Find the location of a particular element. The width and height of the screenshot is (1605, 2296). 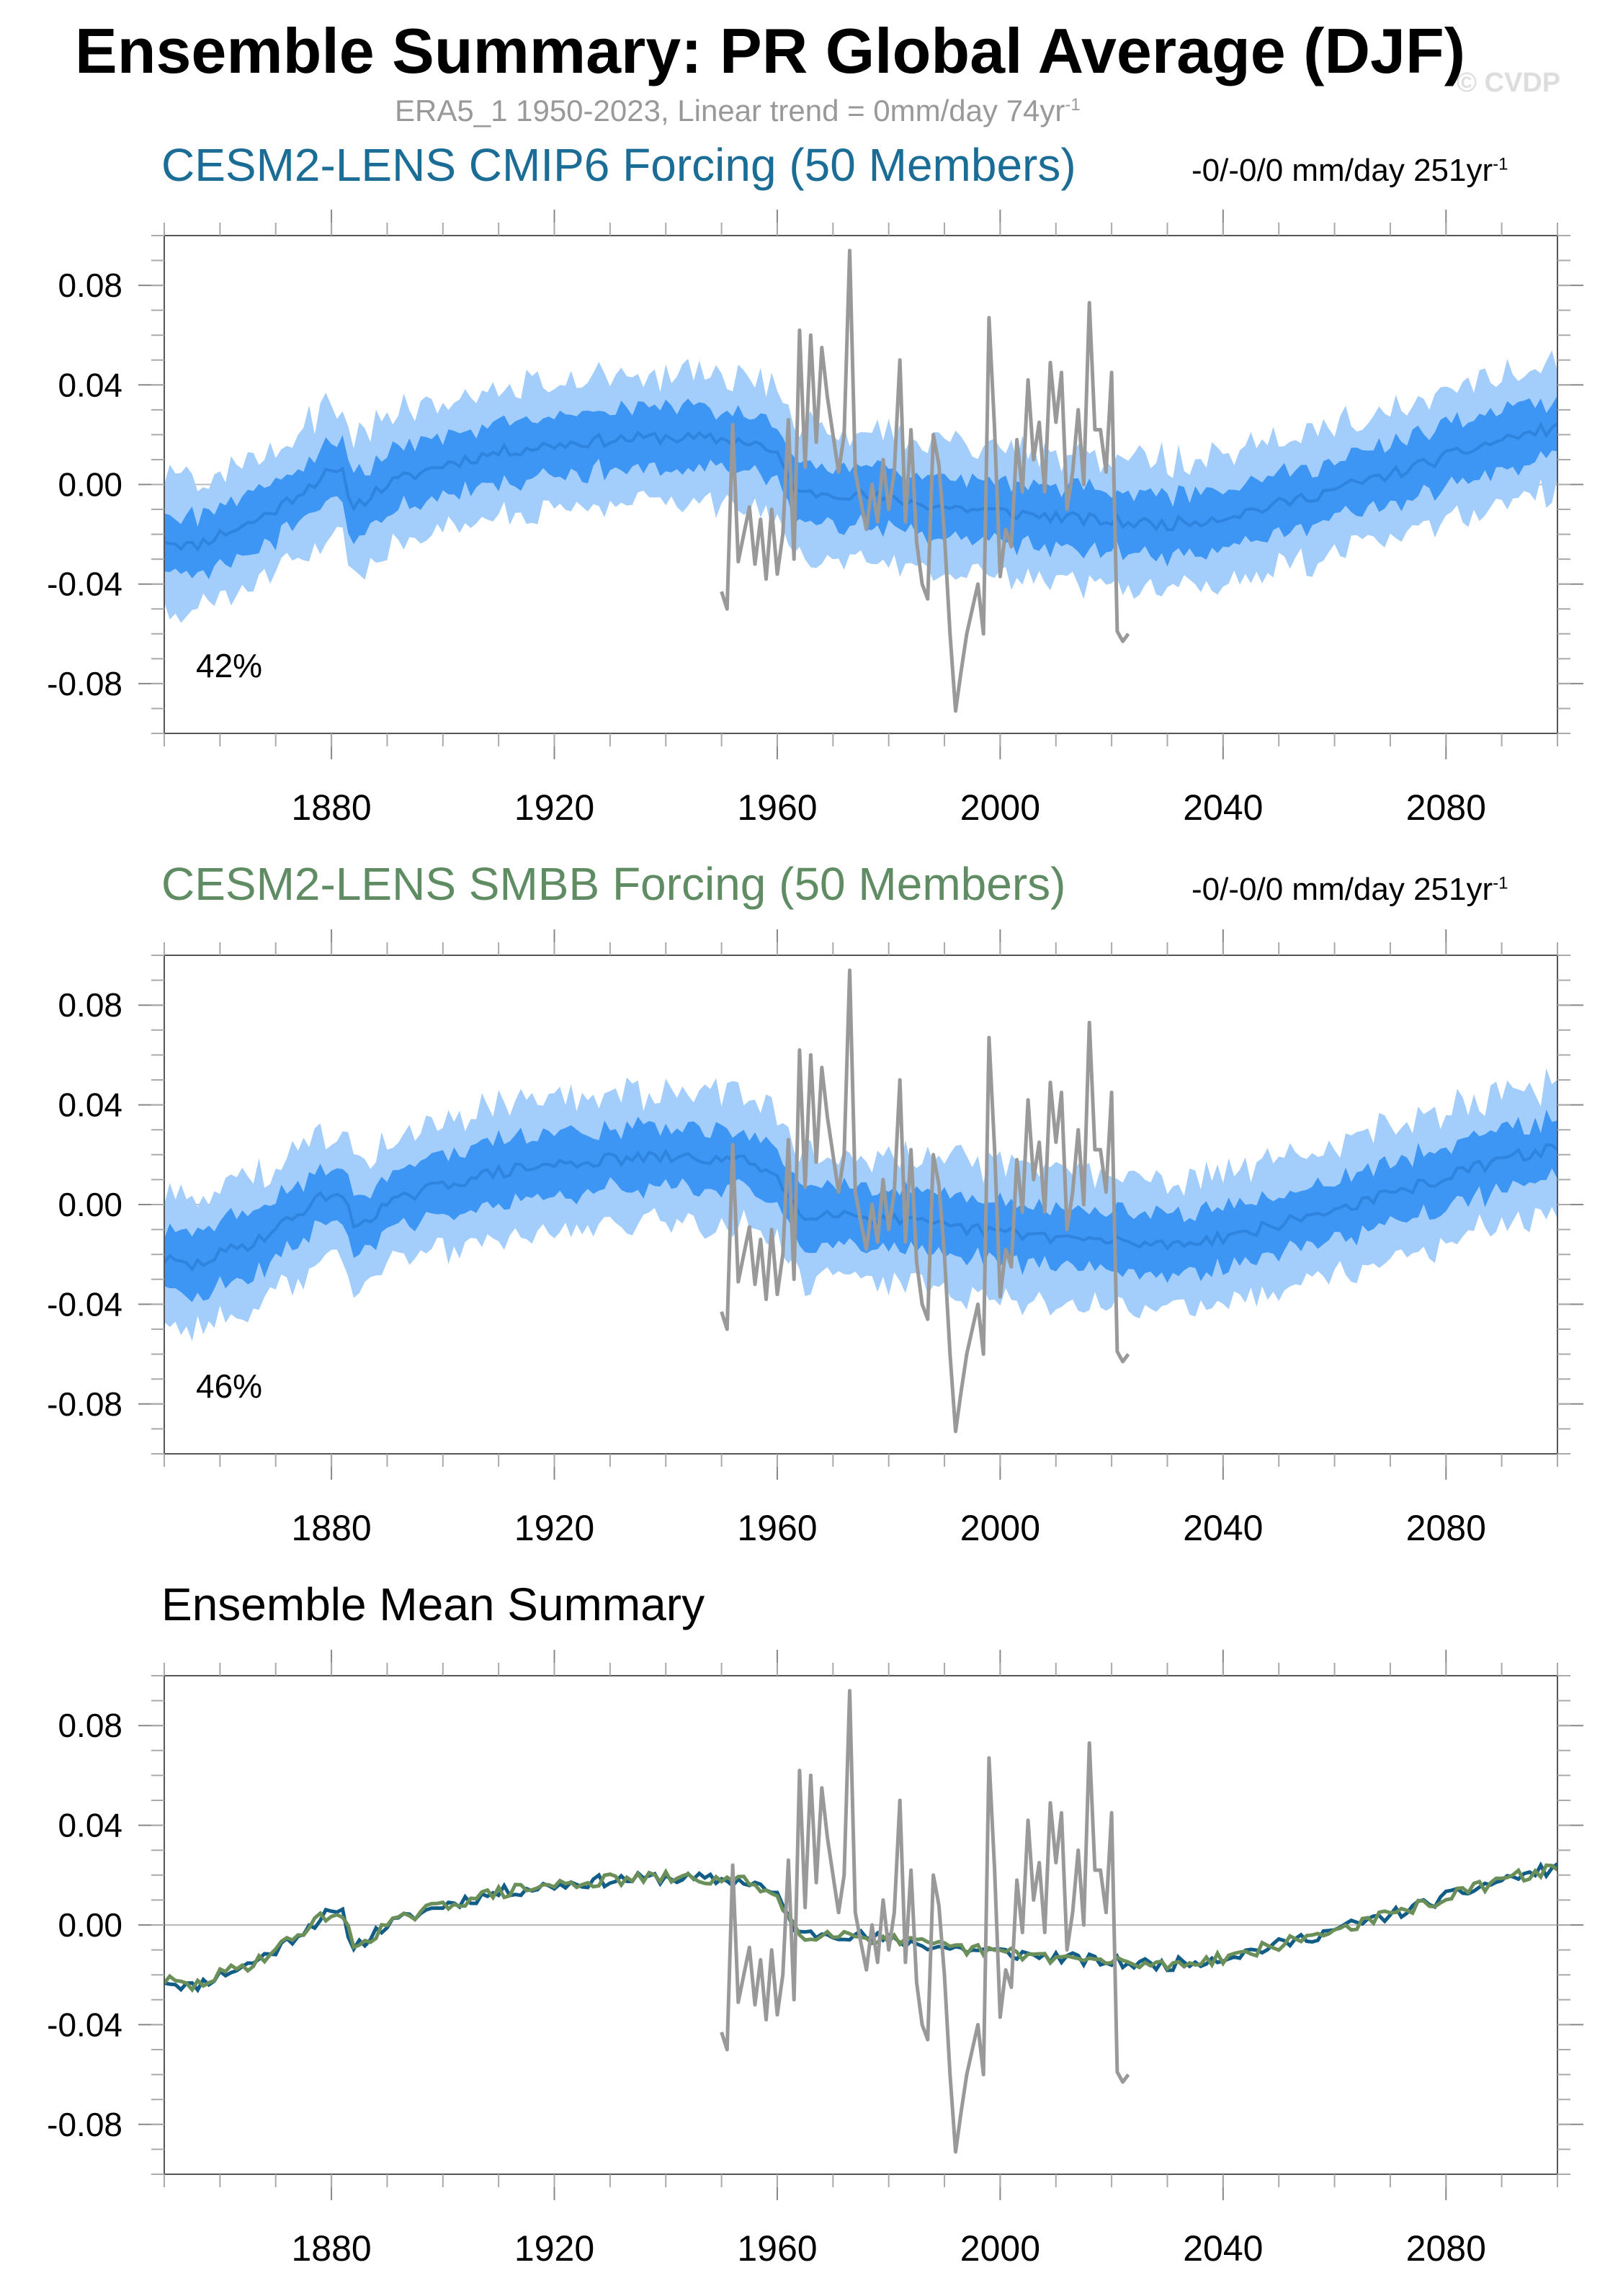

cvdp-watermark: © CVDP is located at coordinates (1509, 83).